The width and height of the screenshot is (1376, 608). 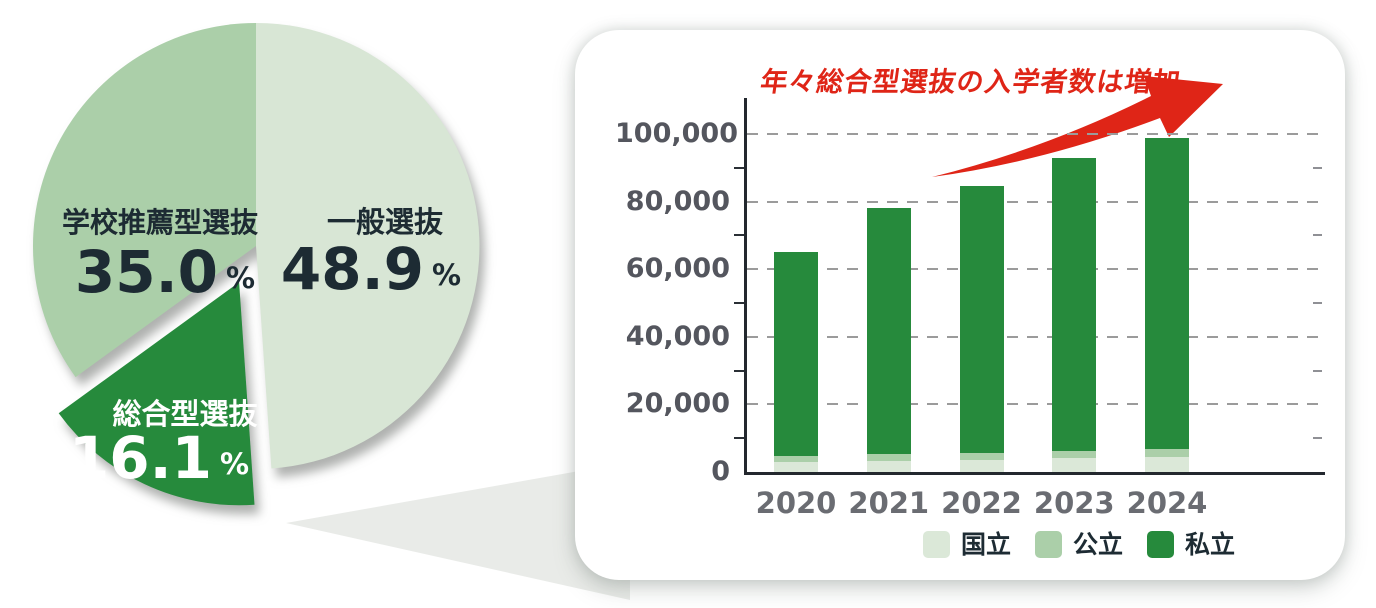 I want to click on legend-item-私立: 私立, so click(x=1191, y=544).